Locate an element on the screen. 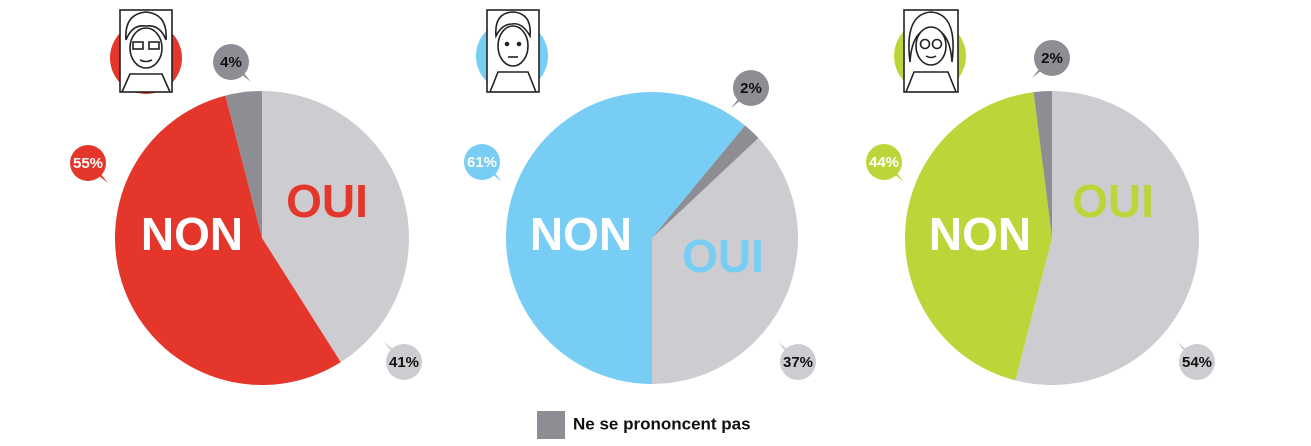  value-label: 44% is located at coordinates (884, 162).